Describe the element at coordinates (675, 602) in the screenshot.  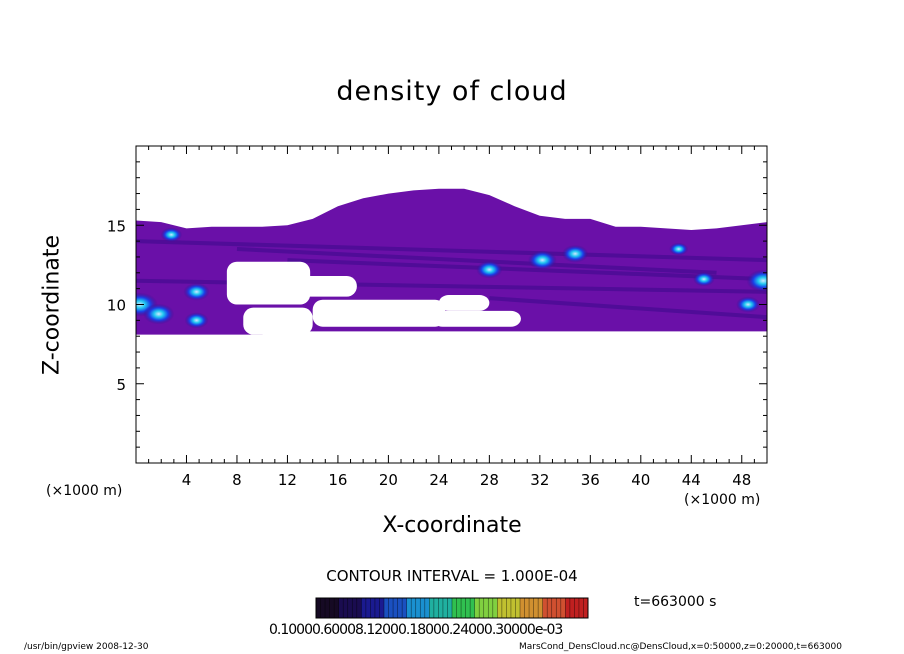
I see `time-label: t=663000 s` at that location.